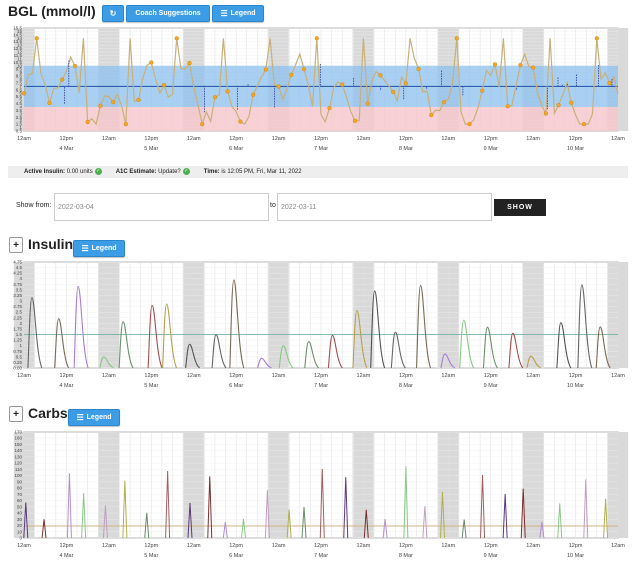 Image resolution: width=640 pixels, height=576 pixels. I want to click on y-tick-label: 1, so click(20, 345).